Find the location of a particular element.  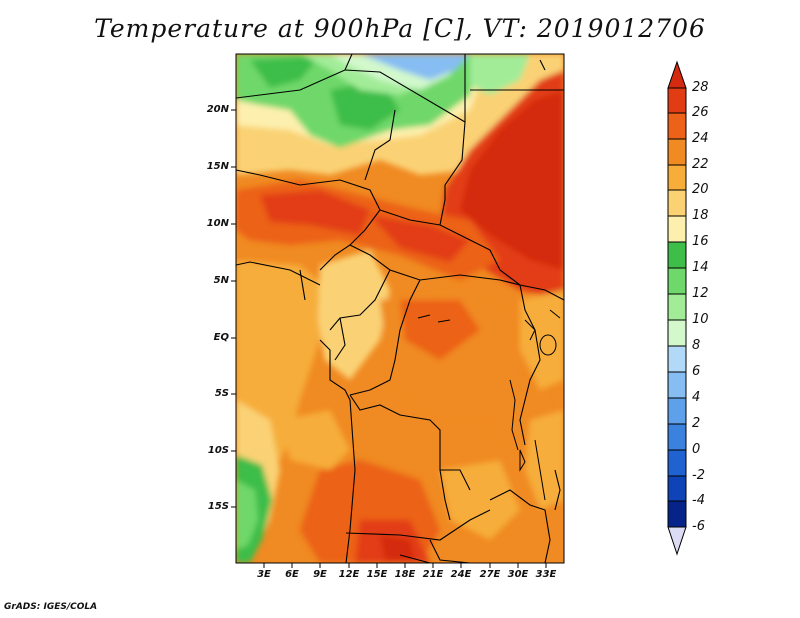

lon-label-27e: 27E is located at coordinates (490, 574).